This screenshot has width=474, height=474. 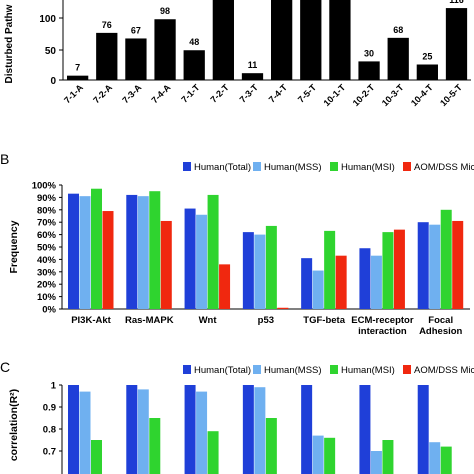 I want to click on b-y-tick-label: 30%, so click(x=47, y=272).